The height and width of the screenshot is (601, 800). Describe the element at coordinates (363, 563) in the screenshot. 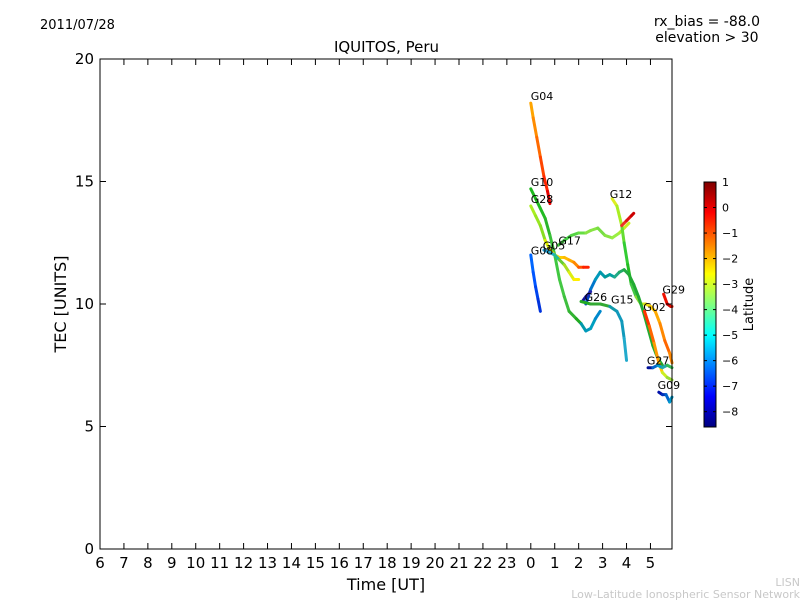

I see `x-tick-label: 17` at that location.